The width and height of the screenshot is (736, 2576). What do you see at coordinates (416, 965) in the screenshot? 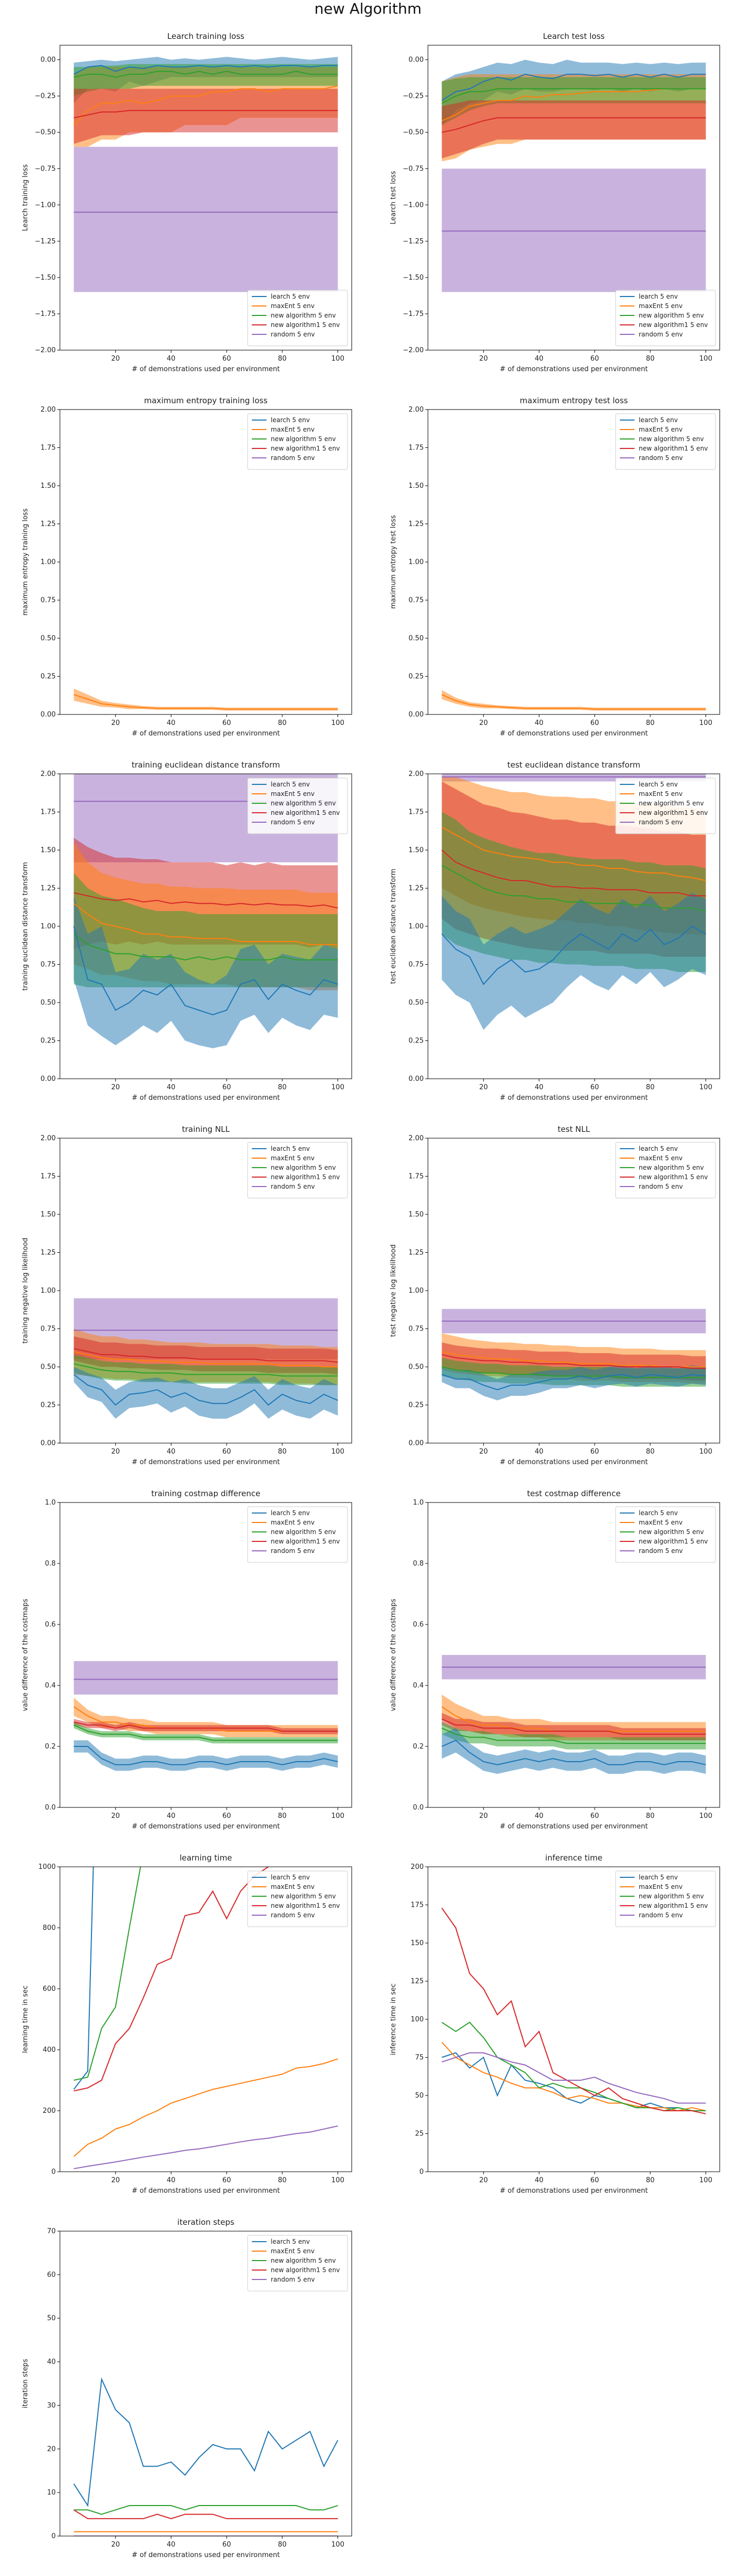
I see `y-tick-label: 0.75` at bounding box center [416, 965].